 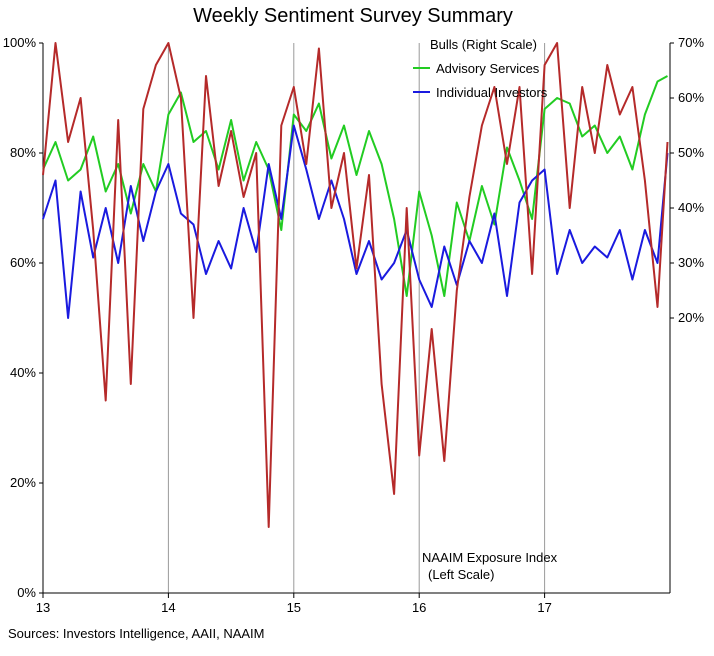 I want to click on x-tick-label: 14, so click(x=168, y=607).